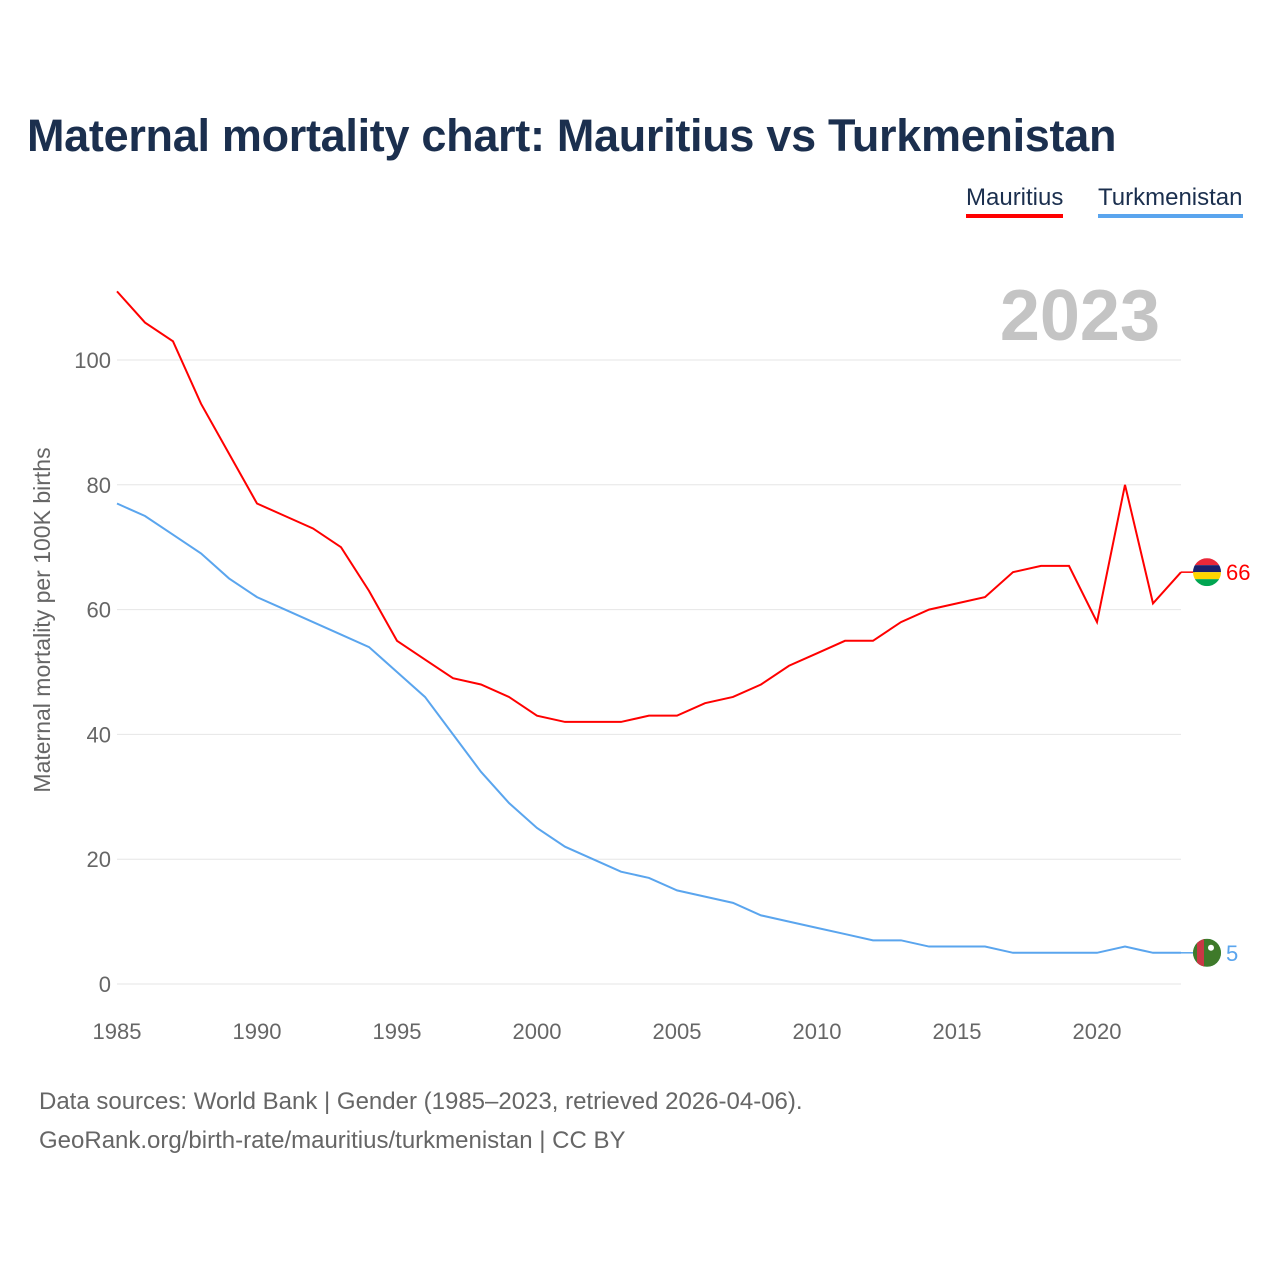  I want to click on flag-mauritius-icon, so click(1207, 572).